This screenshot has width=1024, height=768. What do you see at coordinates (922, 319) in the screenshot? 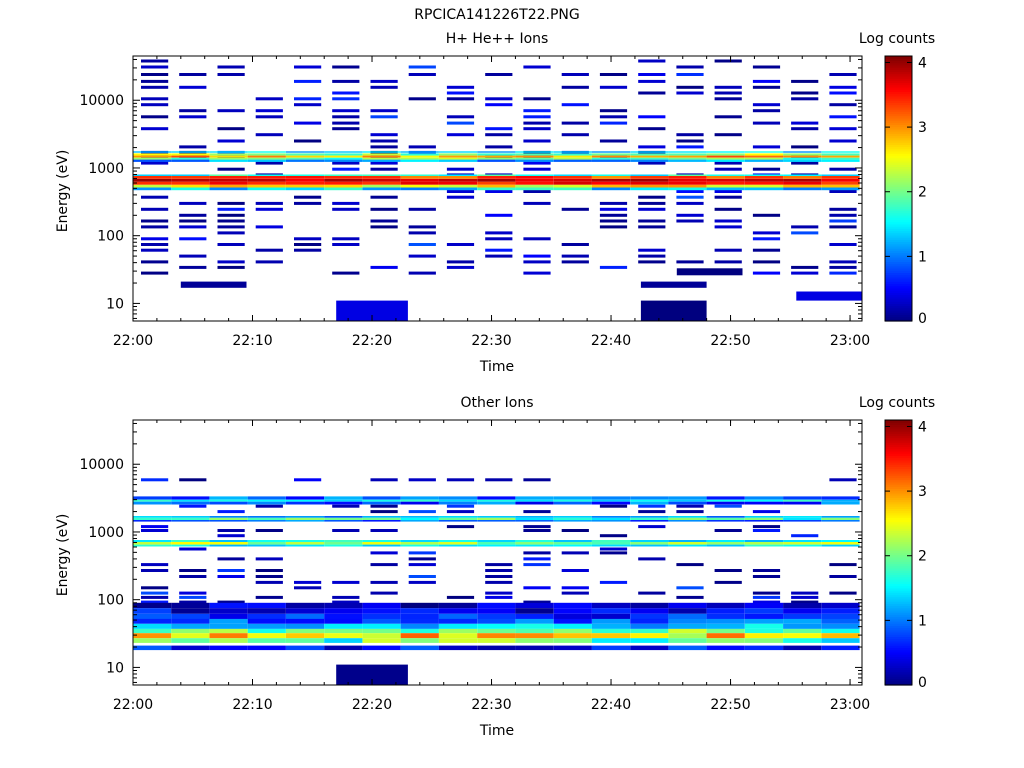
I see `colorbar-tick-label: 0` at bounding box center [922, 319].